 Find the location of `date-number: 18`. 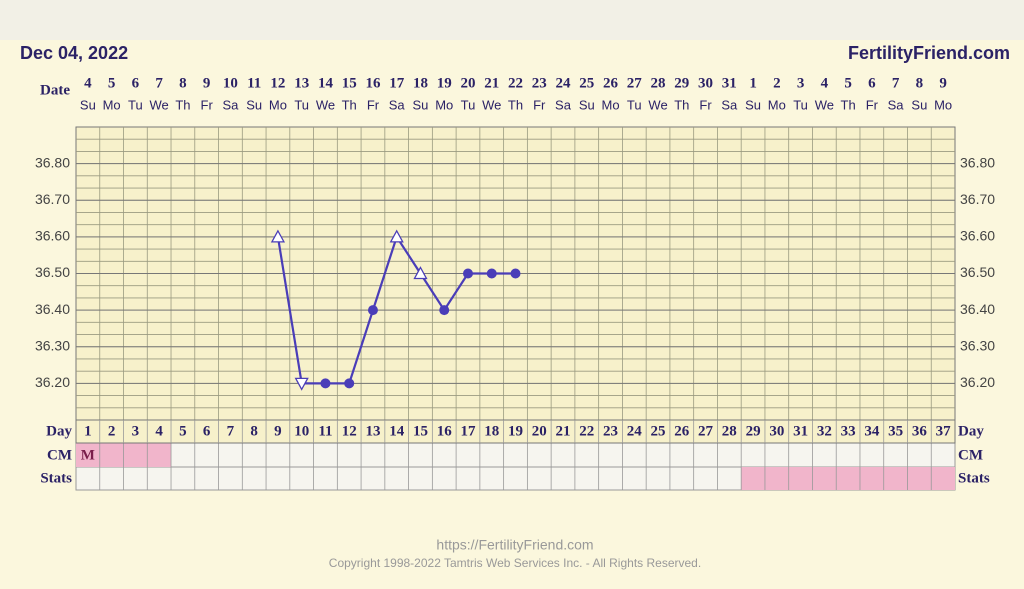

date-number: 18 is located at coordinates (420, 83).